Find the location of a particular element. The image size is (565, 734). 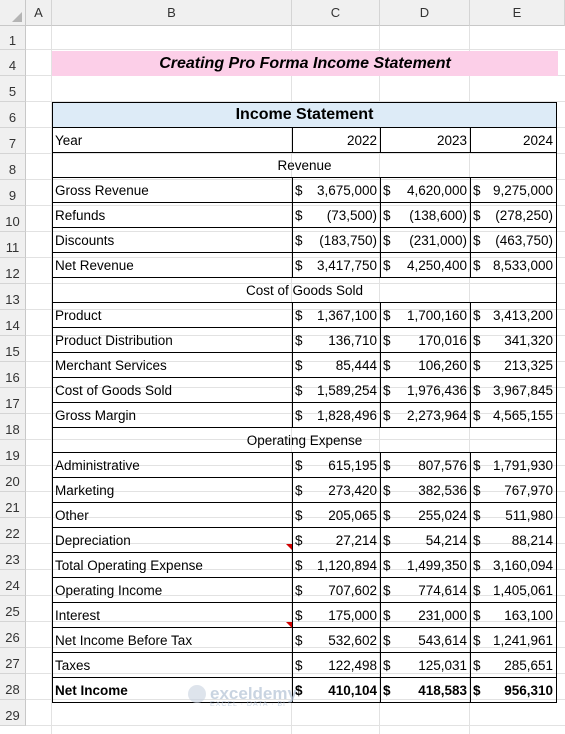

line-item-value: $163,100 is located at coordinates (513, 615).